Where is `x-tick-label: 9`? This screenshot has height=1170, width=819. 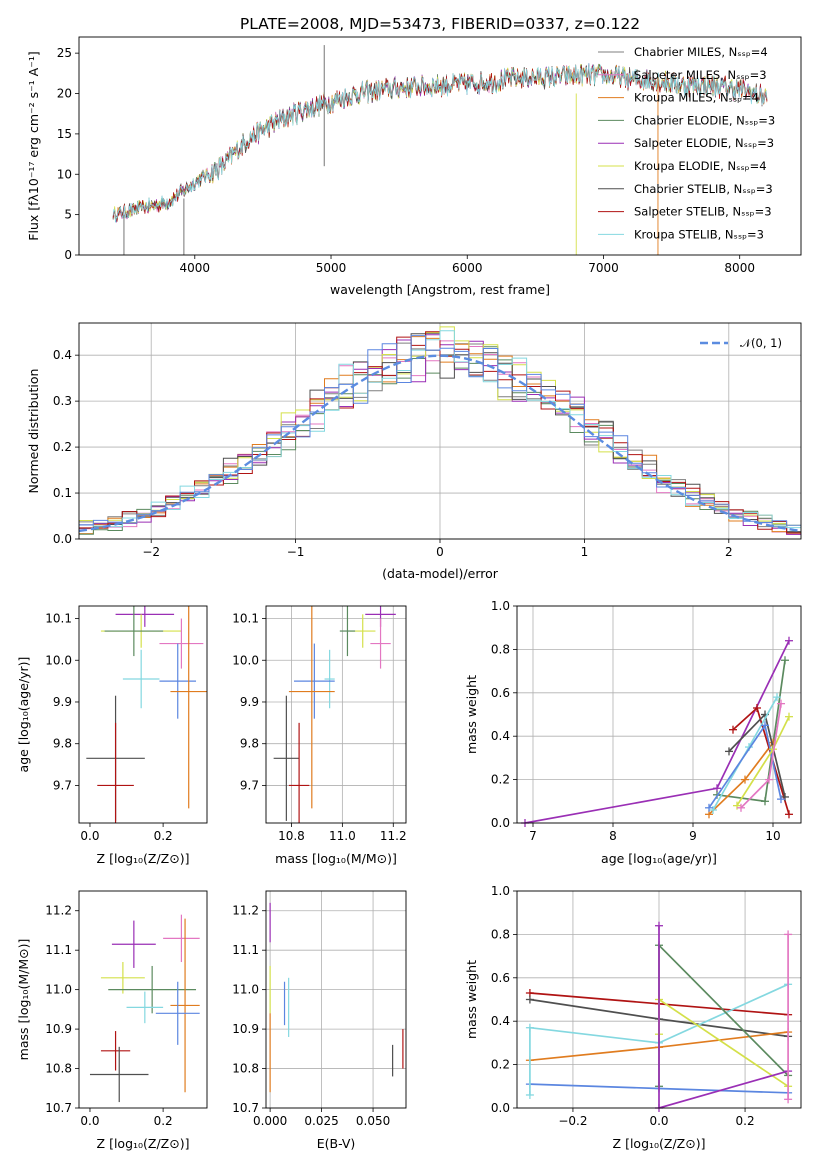 x-tick-label: 9 is located at coordinates (693, 836).